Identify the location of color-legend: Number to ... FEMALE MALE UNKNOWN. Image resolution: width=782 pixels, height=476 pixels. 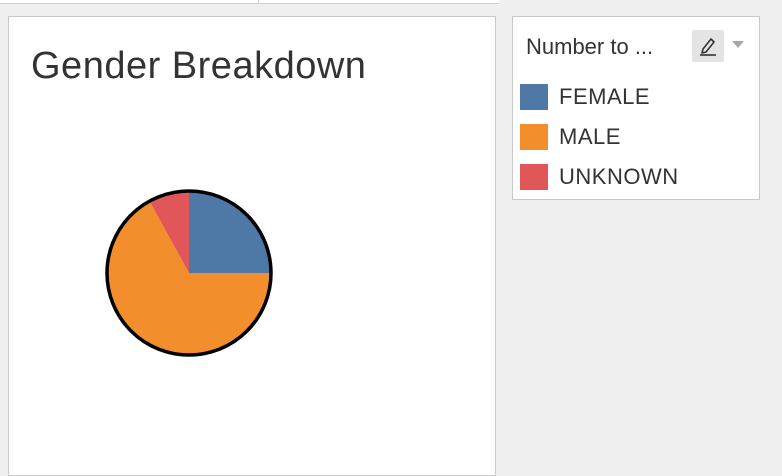
(636, 108).